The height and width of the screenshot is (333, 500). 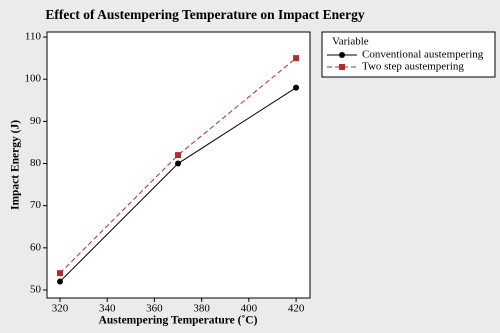 What do you see at coordinates (33, 79) in the screenshot?
I see `y-tick-label: 100` at bounding box center [33, 79].